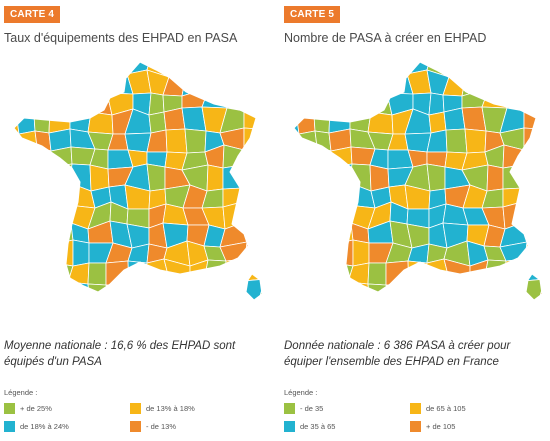 The width and height of the screenshot is (550, 441). I want to click on legend-title: Légende :, so click(21, 392).